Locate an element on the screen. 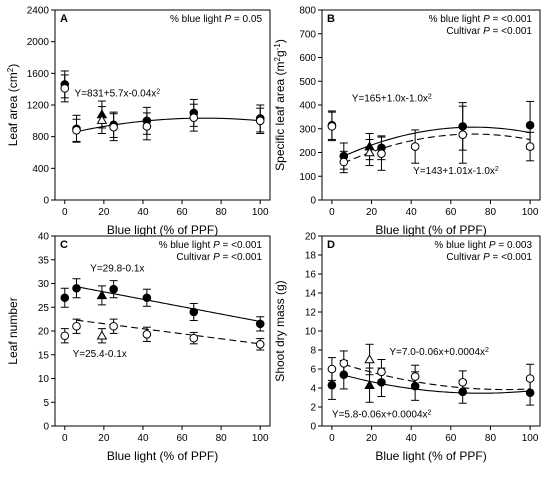 This screenshot has height=488, width=550. regression-equation: Y=7.0-0.06x+0.0004x2 is located at coordinates (439, 352).